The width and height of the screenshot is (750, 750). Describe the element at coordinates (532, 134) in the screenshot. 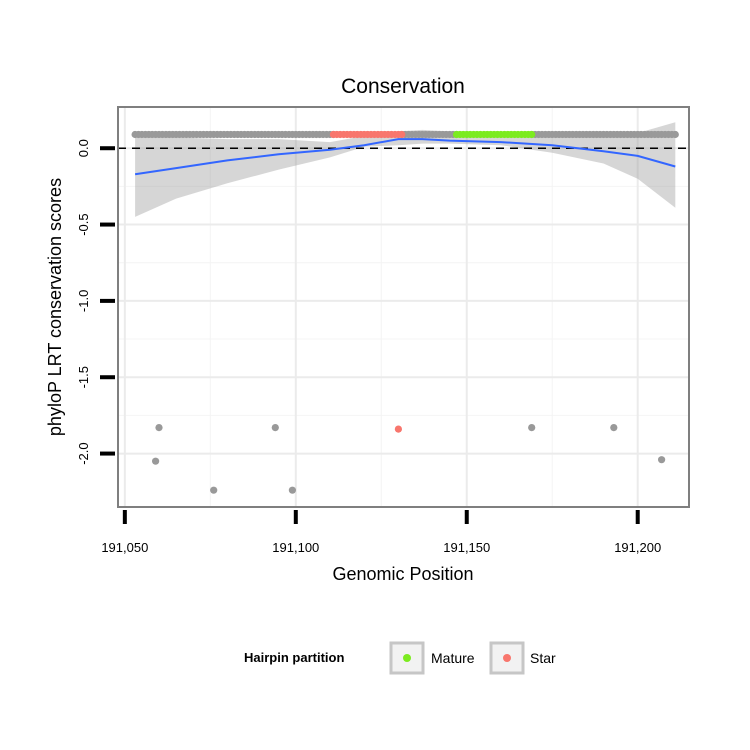

I see `data-point-mature` at that location.